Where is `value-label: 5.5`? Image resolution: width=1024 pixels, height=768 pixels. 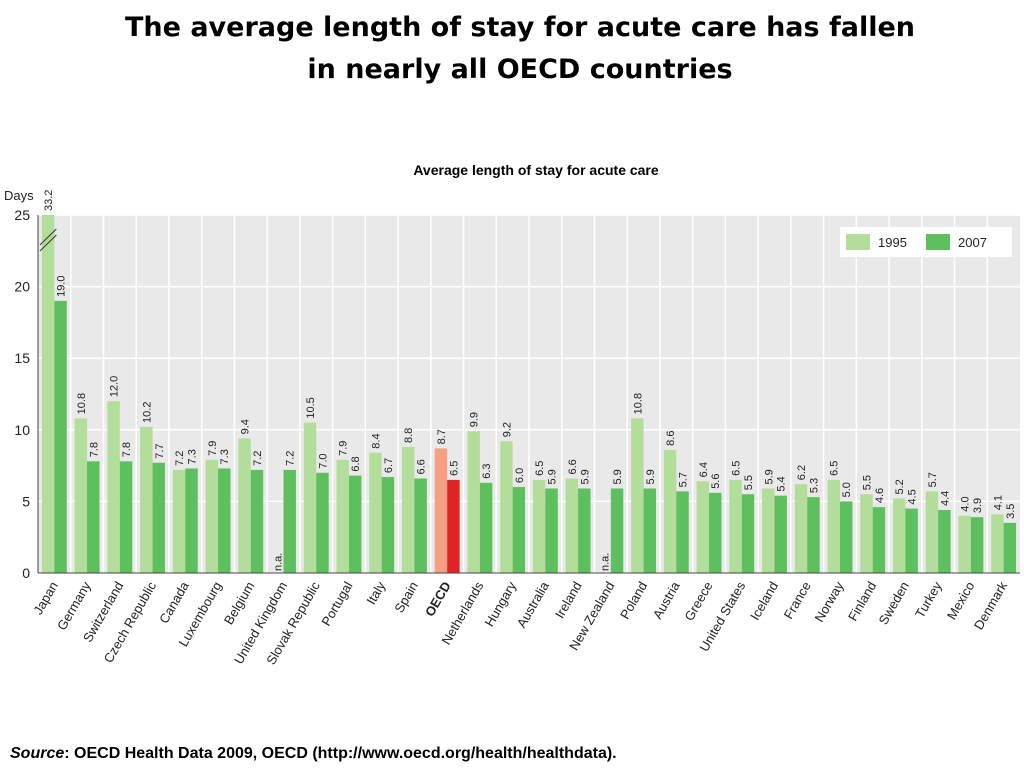 value-label: 5.5 is located at coordinates (867, 482).